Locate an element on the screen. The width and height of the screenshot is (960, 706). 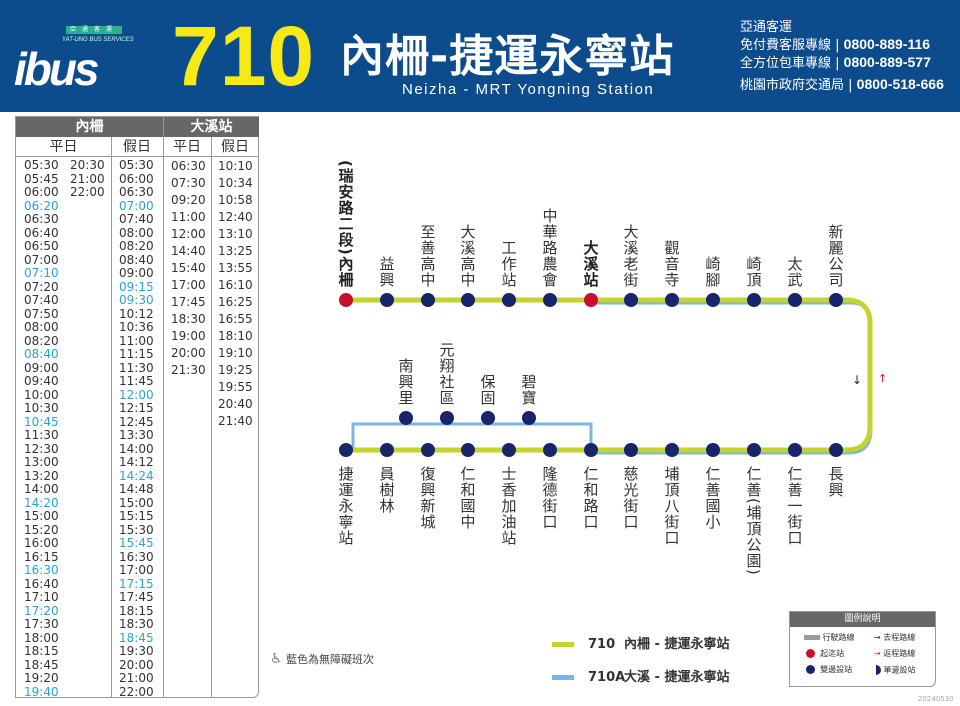
departure-time: 13:25 is located at coordinates (235, 251).